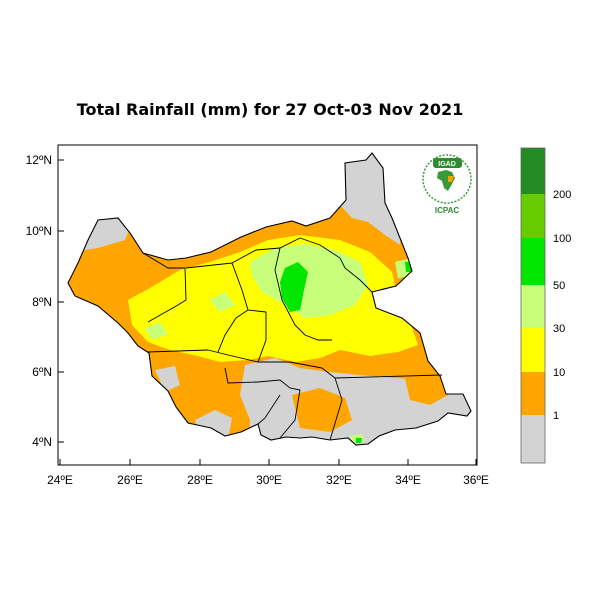 This screenshot has height=600, width=600. Describe the element at coordinates (269, 480) in the screenshot. I see `lon-label: 30ºE` at that location.